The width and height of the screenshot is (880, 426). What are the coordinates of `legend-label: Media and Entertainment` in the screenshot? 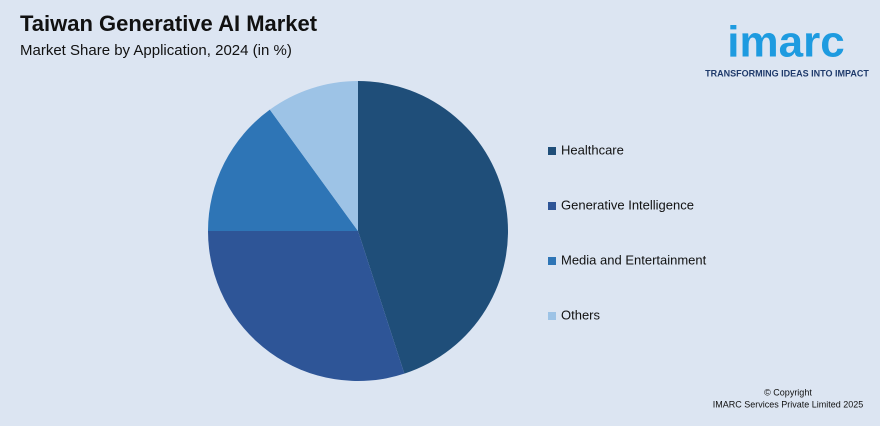 It's located at (634, 259).